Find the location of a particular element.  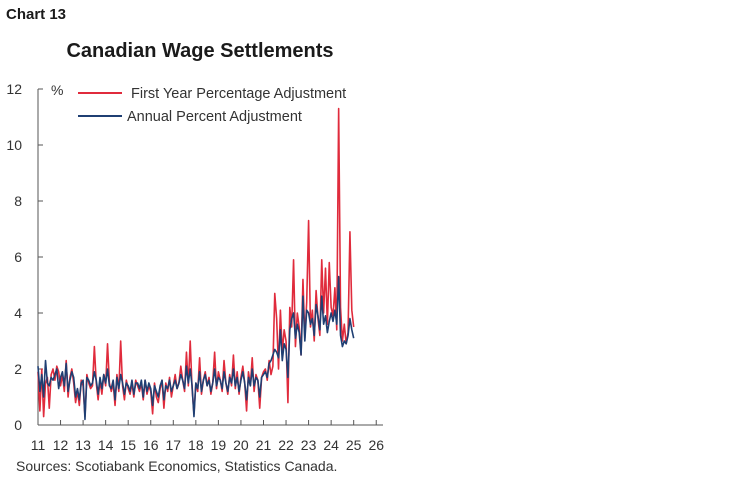

x-tick-label: 22 is located at coordinates (286, 445).